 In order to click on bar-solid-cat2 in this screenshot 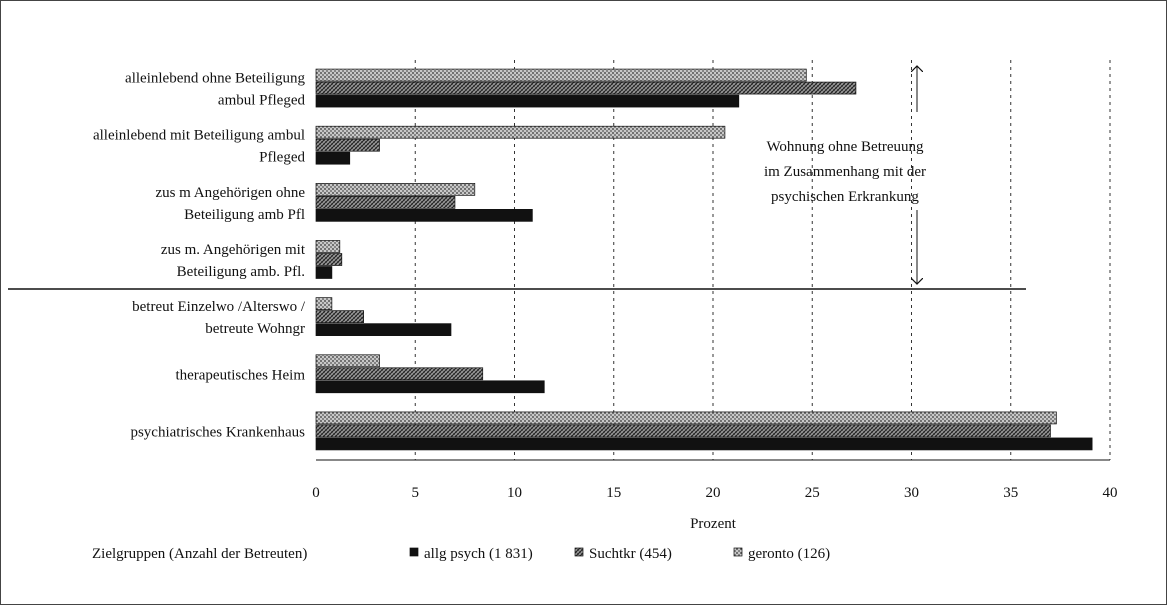, I will do `click(424, 215)`.